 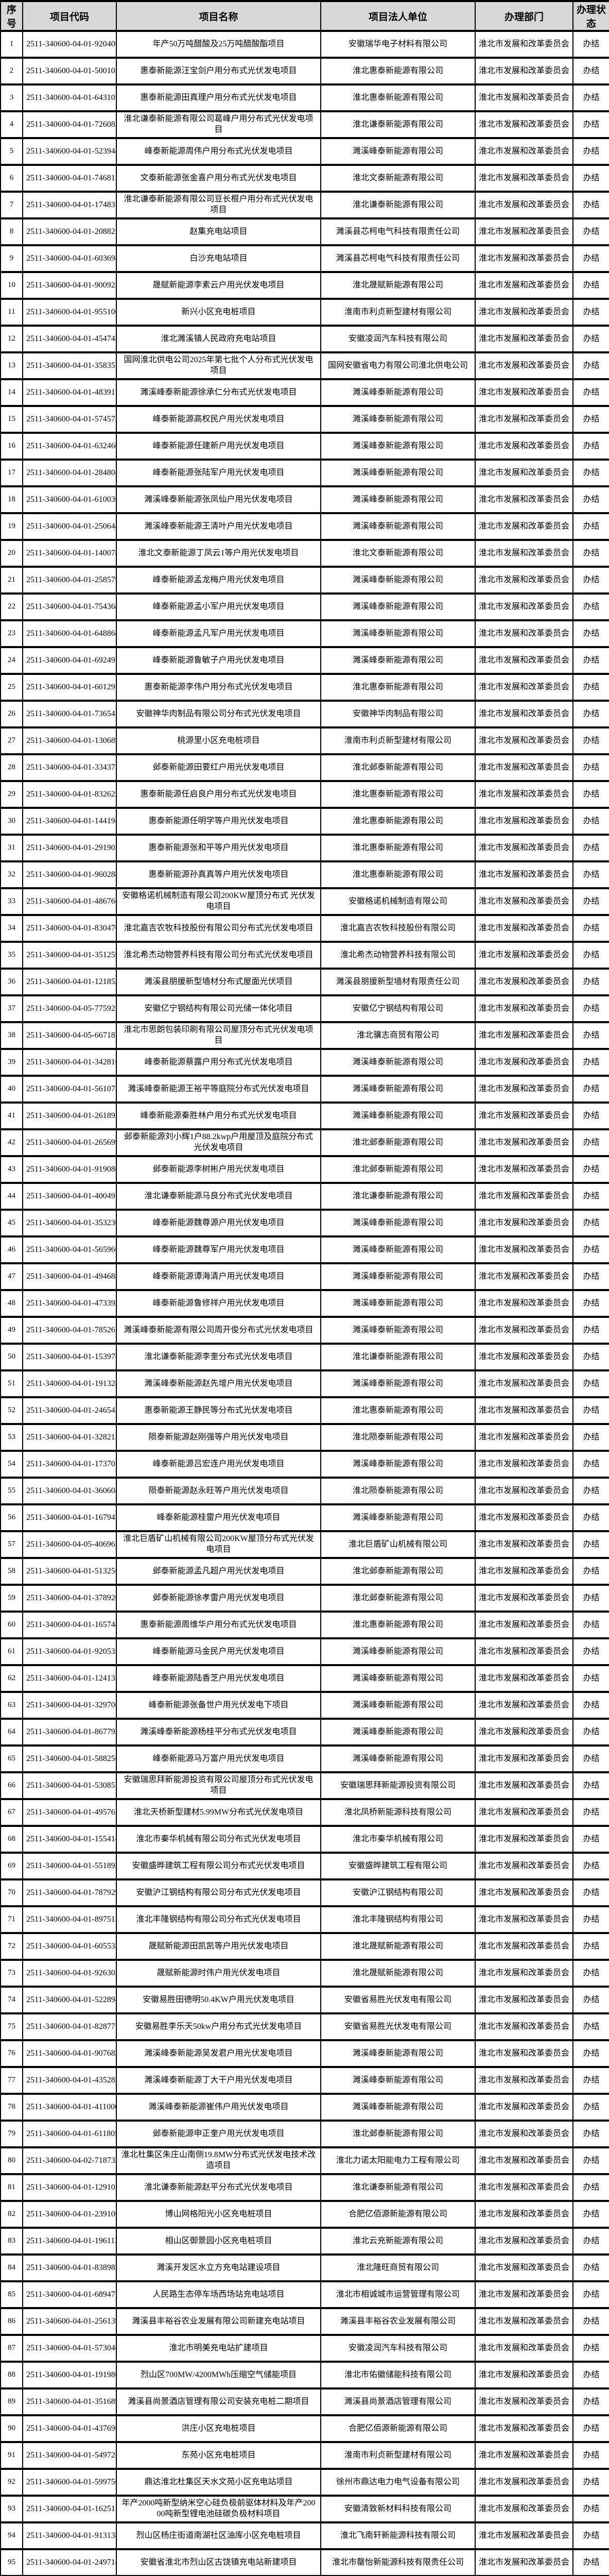 I want to click on project-code-cell: 2511-340600-04-01-549724, so click(x=69, y=2455).